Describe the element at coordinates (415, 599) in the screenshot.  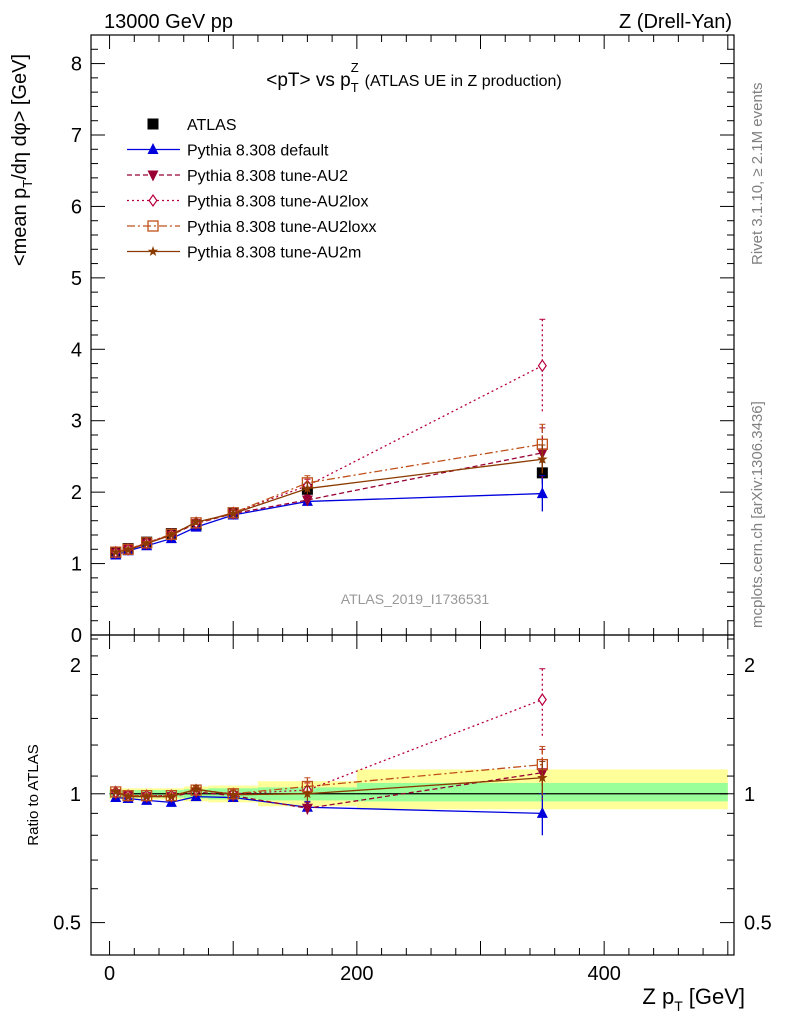
I see `analysis-watermark: ATLAS_2019_I1736531` at that location.